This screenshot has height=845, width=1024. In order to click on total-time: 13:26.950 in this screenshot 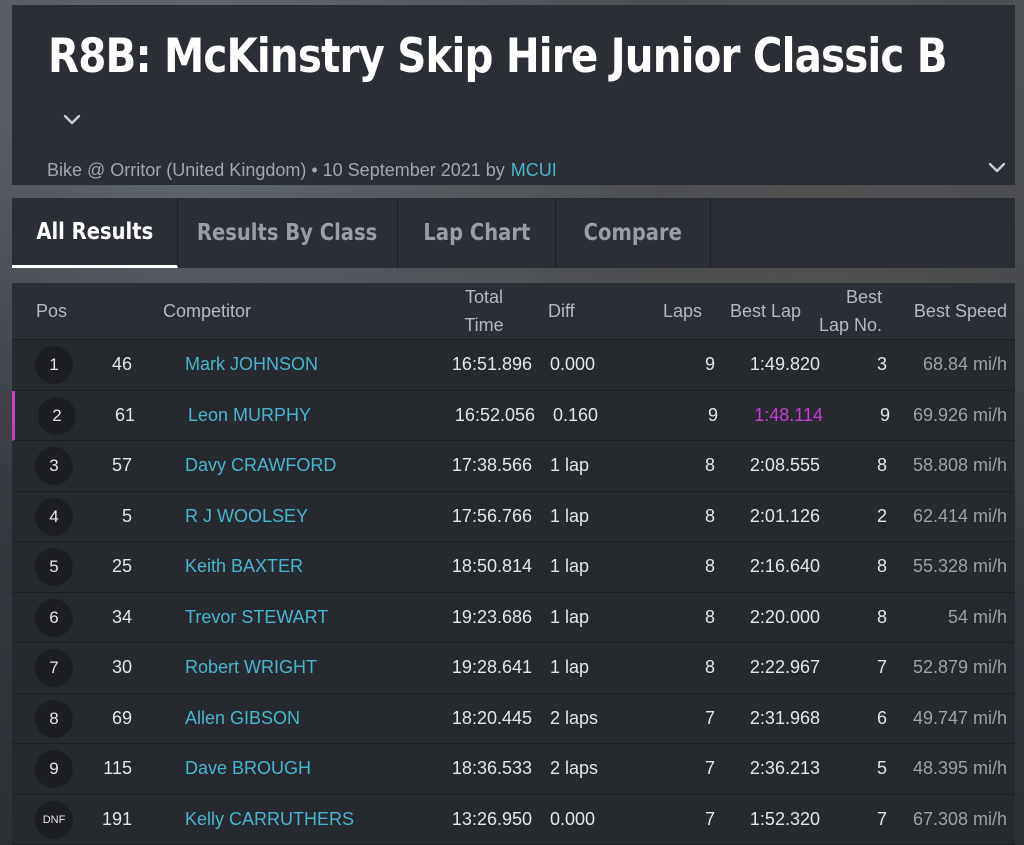, I will do `click(491, 818)`.